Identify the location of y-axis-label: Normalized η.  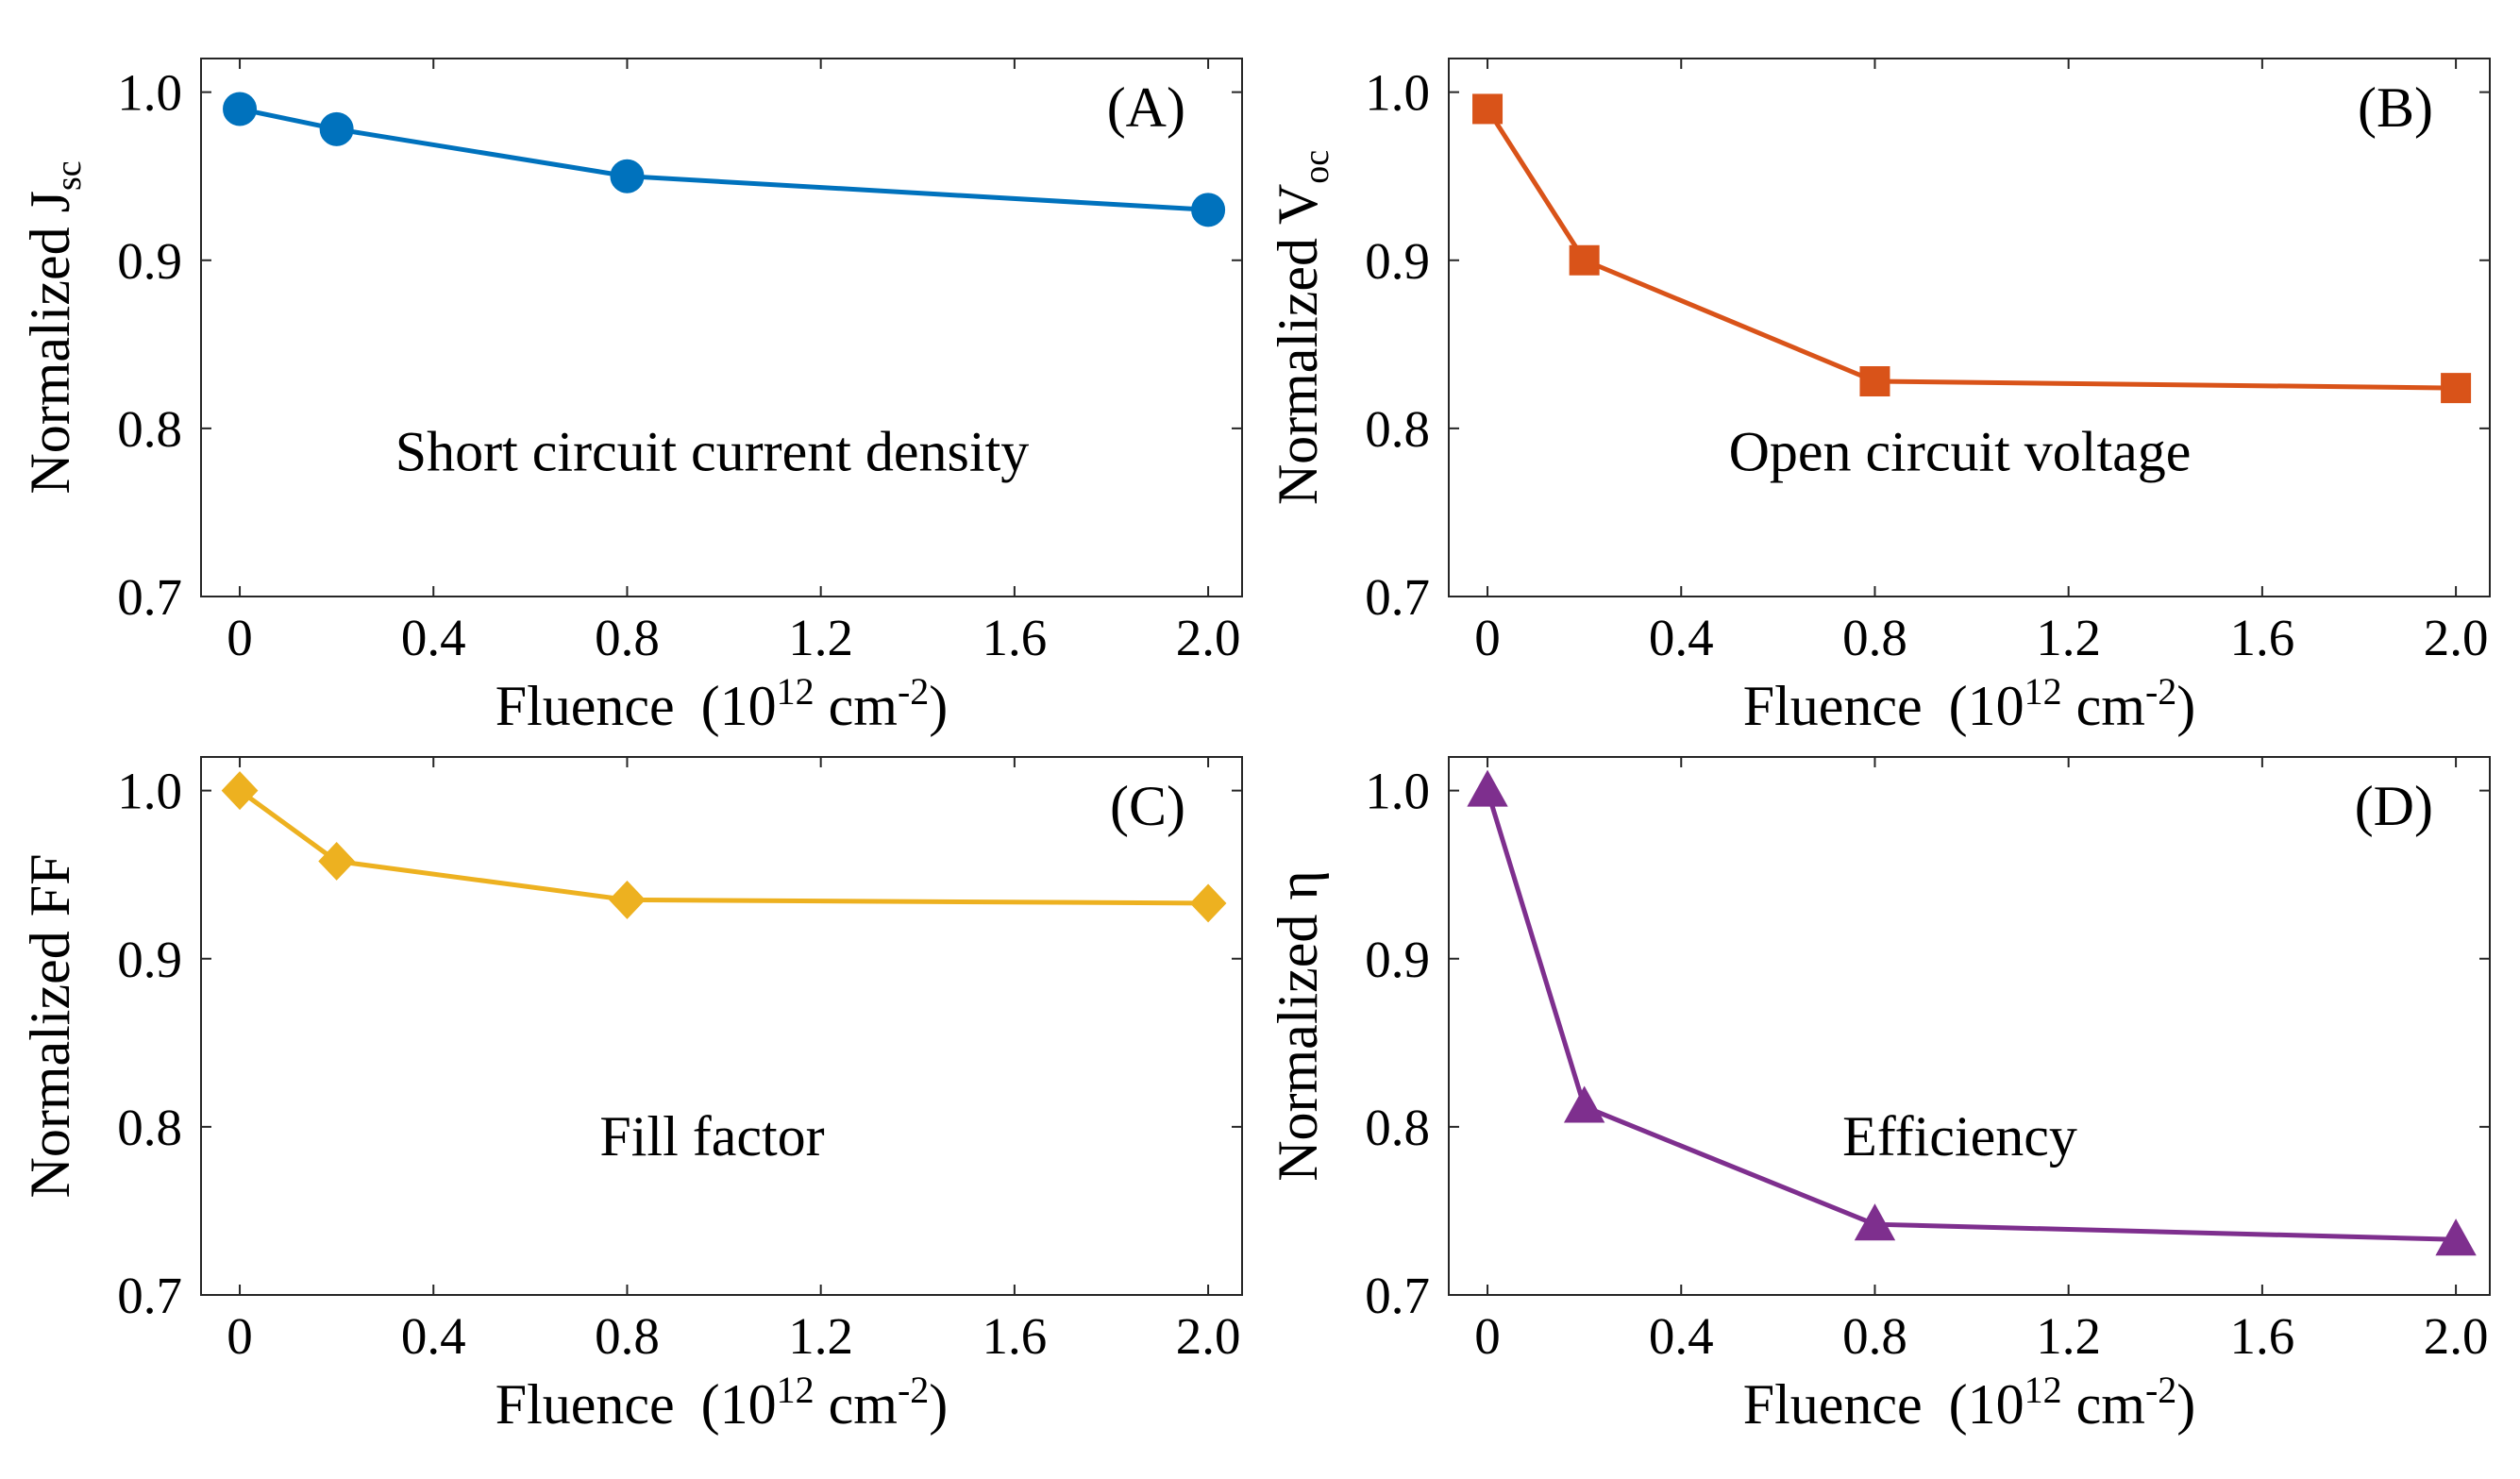
(1298, 1026).